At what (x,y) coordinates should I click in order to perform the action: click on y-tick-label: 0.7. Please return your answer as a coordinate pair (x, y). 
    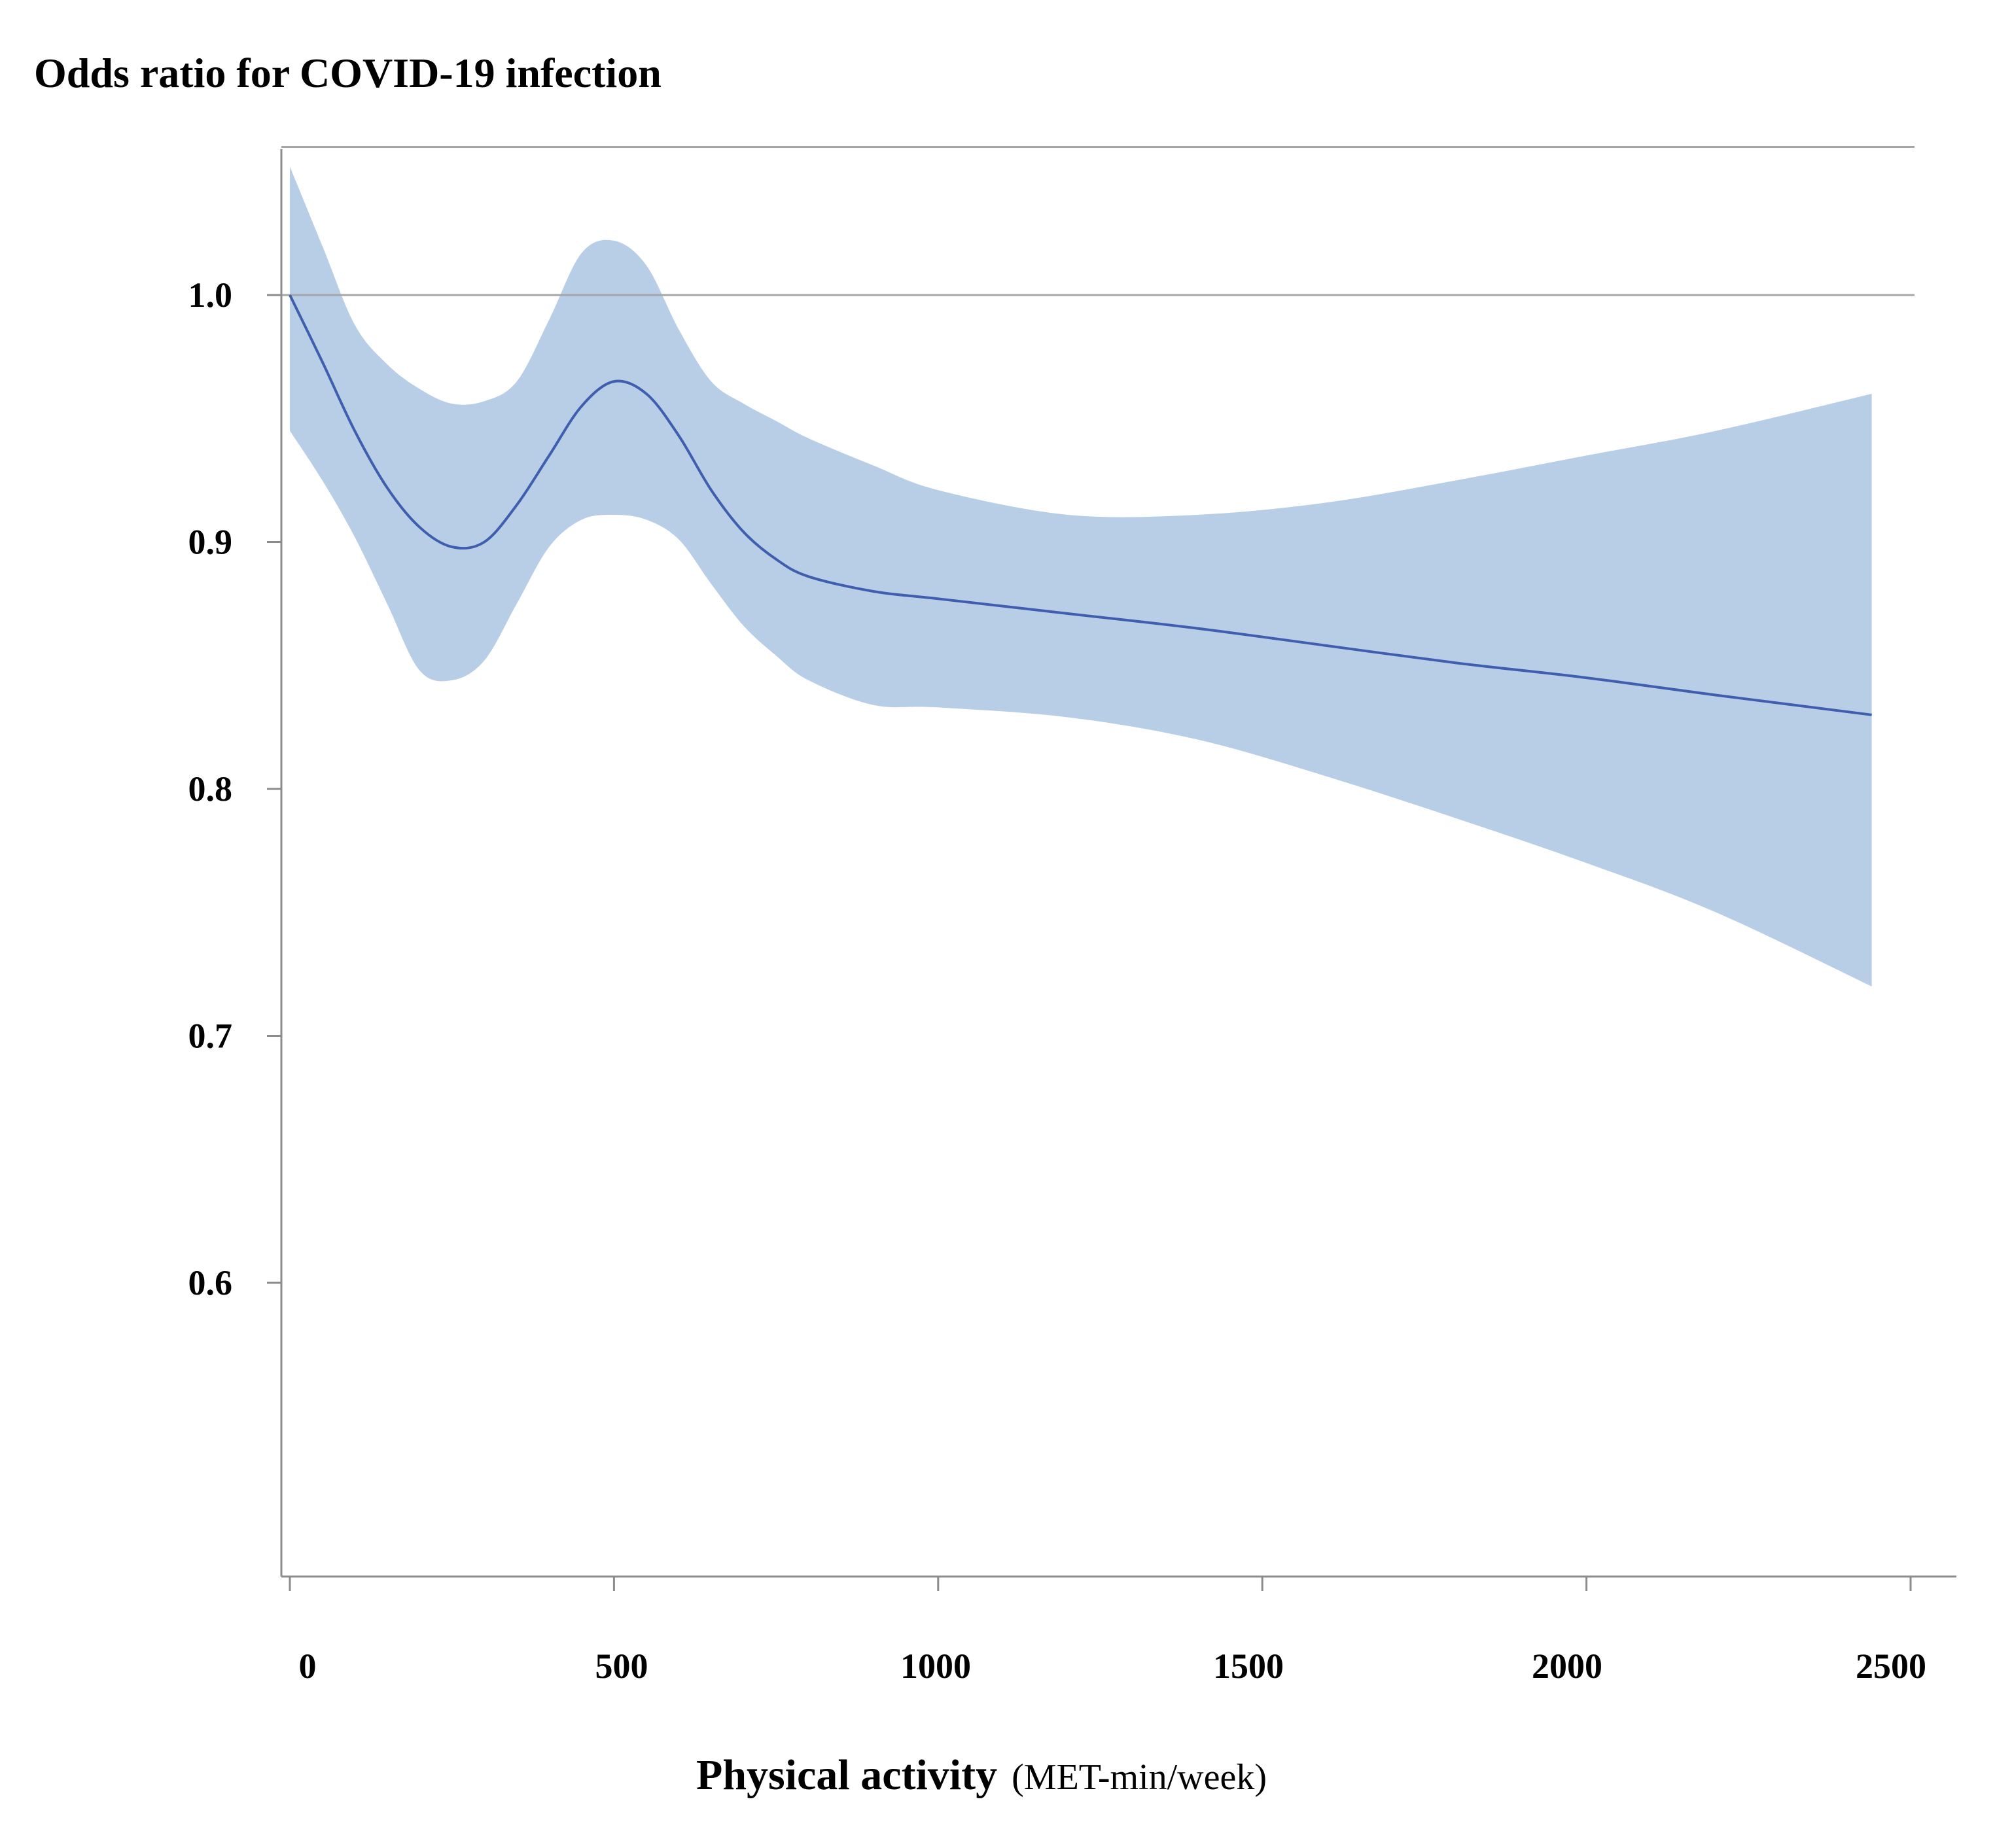
    Looking at the image, I should click on (210, 1036).